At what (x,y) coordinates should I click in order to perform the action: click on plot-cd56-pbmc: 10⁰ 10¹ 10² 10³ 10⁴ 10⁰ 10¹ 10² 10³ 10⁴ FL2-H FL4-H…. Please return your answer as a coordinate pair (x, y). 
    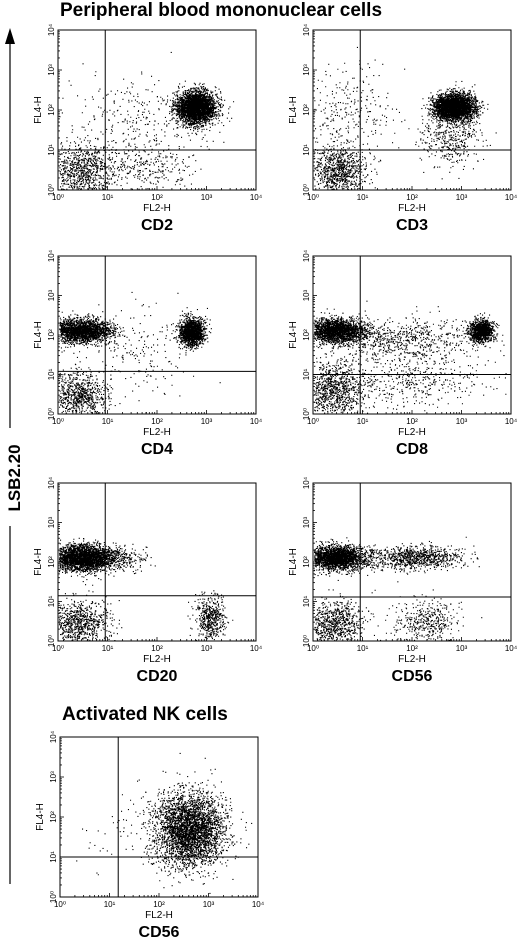
    Looking at the image, I should click on (401, 581).